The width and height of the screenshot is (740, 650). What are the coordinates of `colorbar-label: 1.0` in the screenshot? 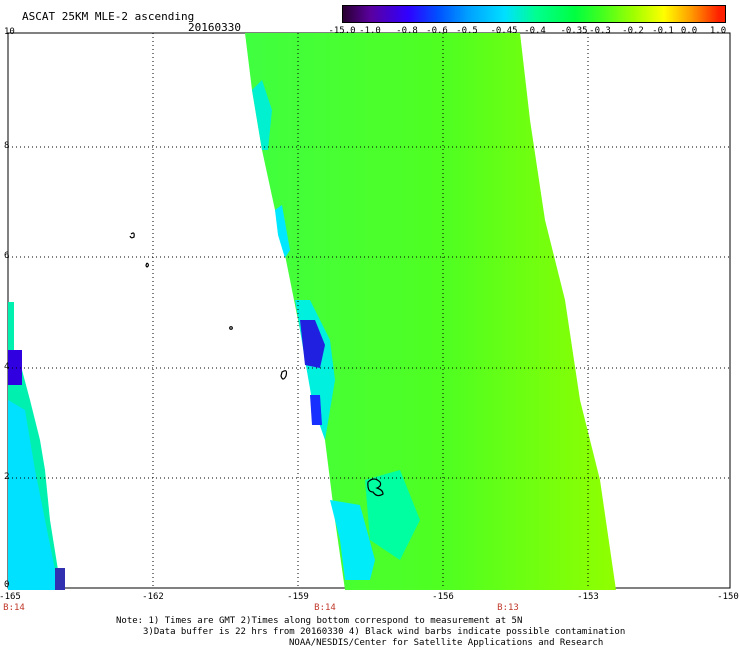 It's located at (718, 31).